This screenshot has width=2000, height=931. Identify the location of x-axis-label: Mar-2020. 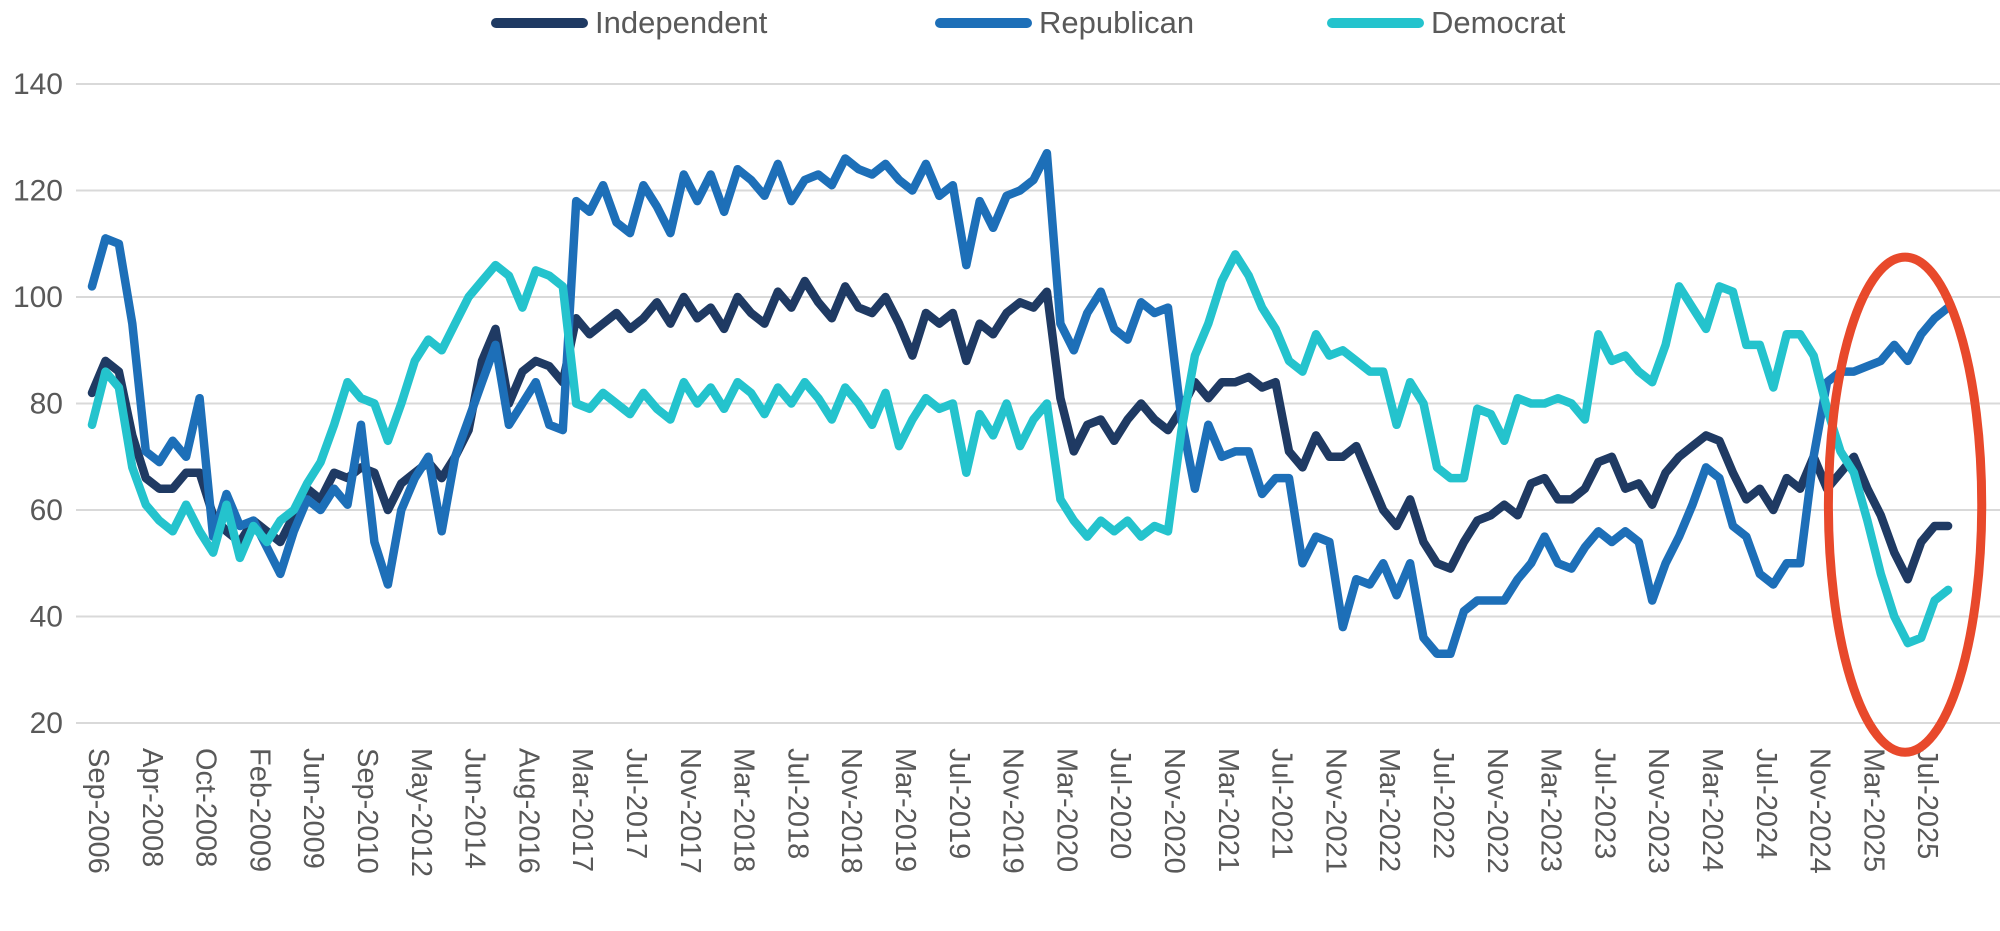
(1066, 810).